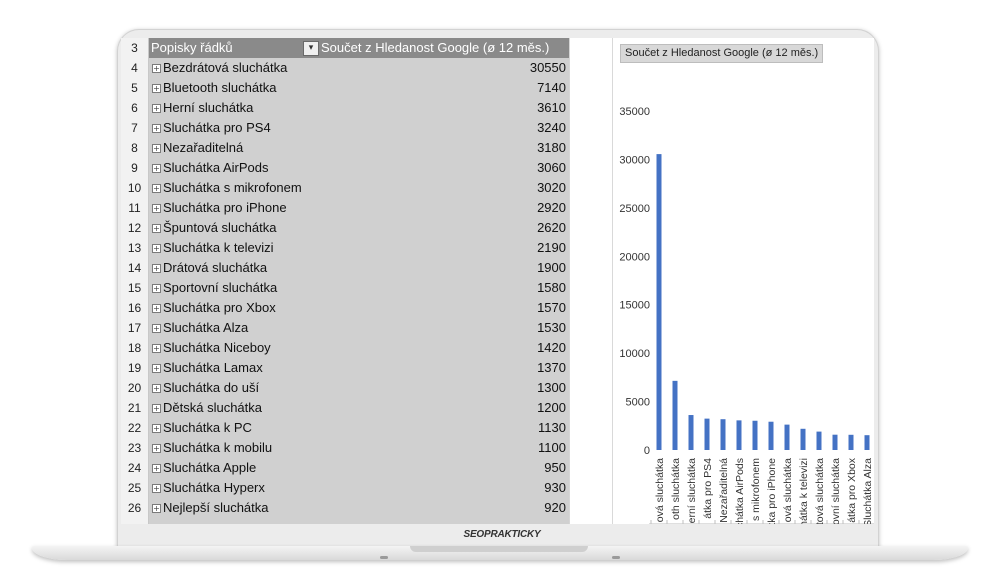 The height and width of the screenshot is (580, 1000). I want to click on row-number: 11, so click(135, 208).